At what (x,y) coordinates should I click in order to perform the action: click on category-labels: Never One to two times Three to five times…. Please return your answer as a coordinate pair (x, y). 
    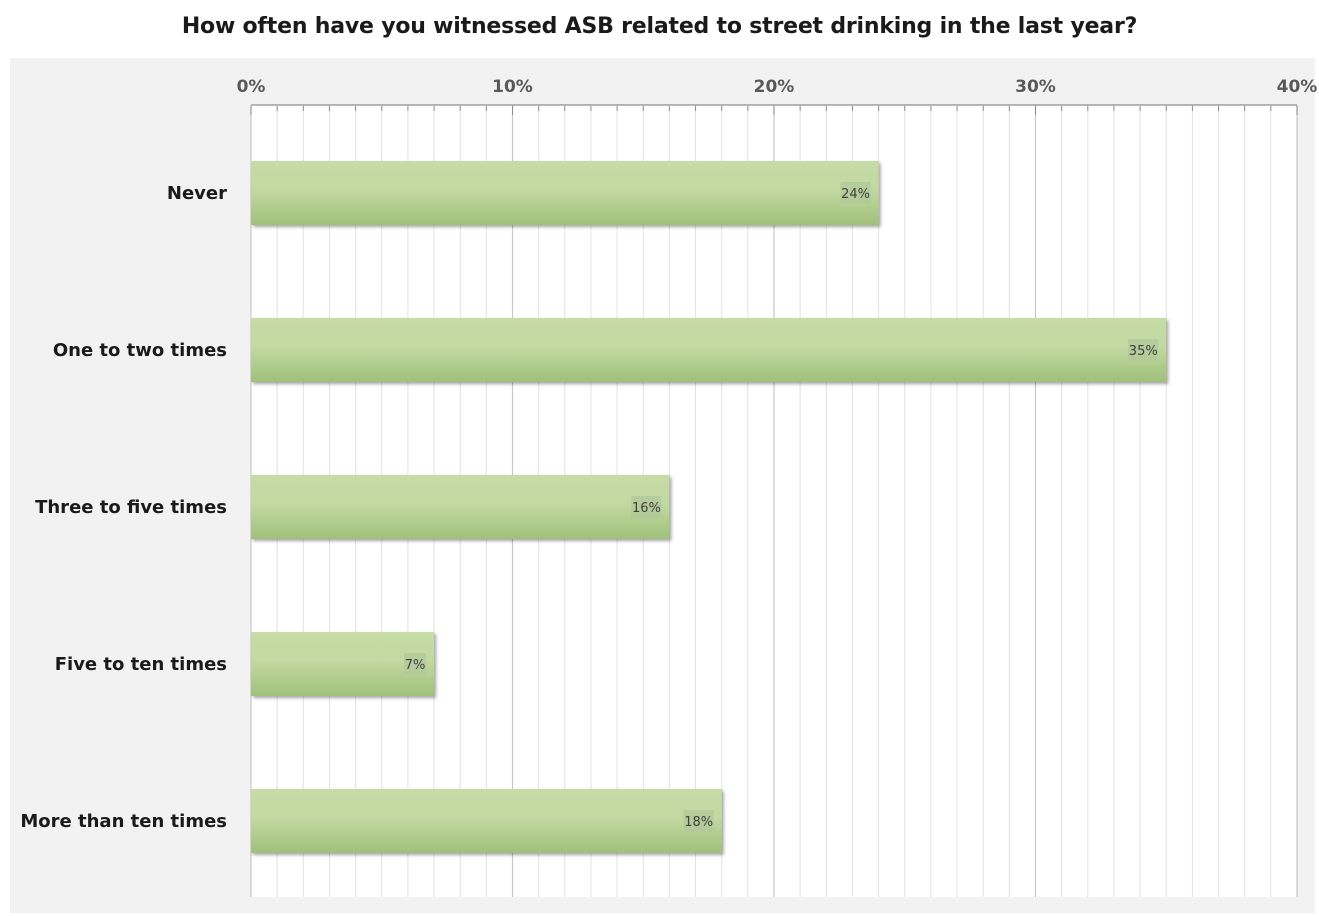
    Looking at the image, I should click on (123, 507).